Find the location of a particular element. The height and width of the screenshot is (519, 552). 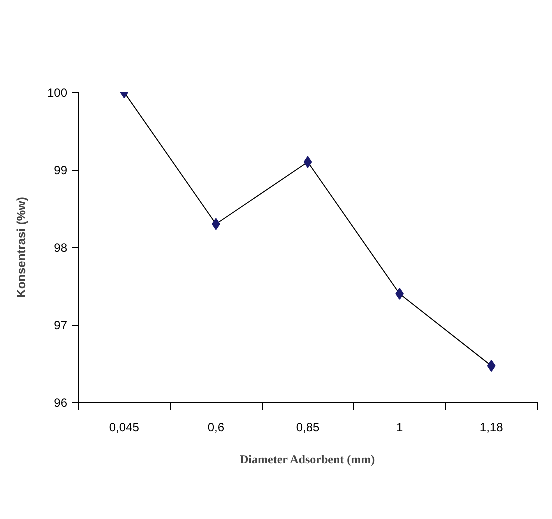

y-tick-label: 96 is located at coordinates (61, 403).